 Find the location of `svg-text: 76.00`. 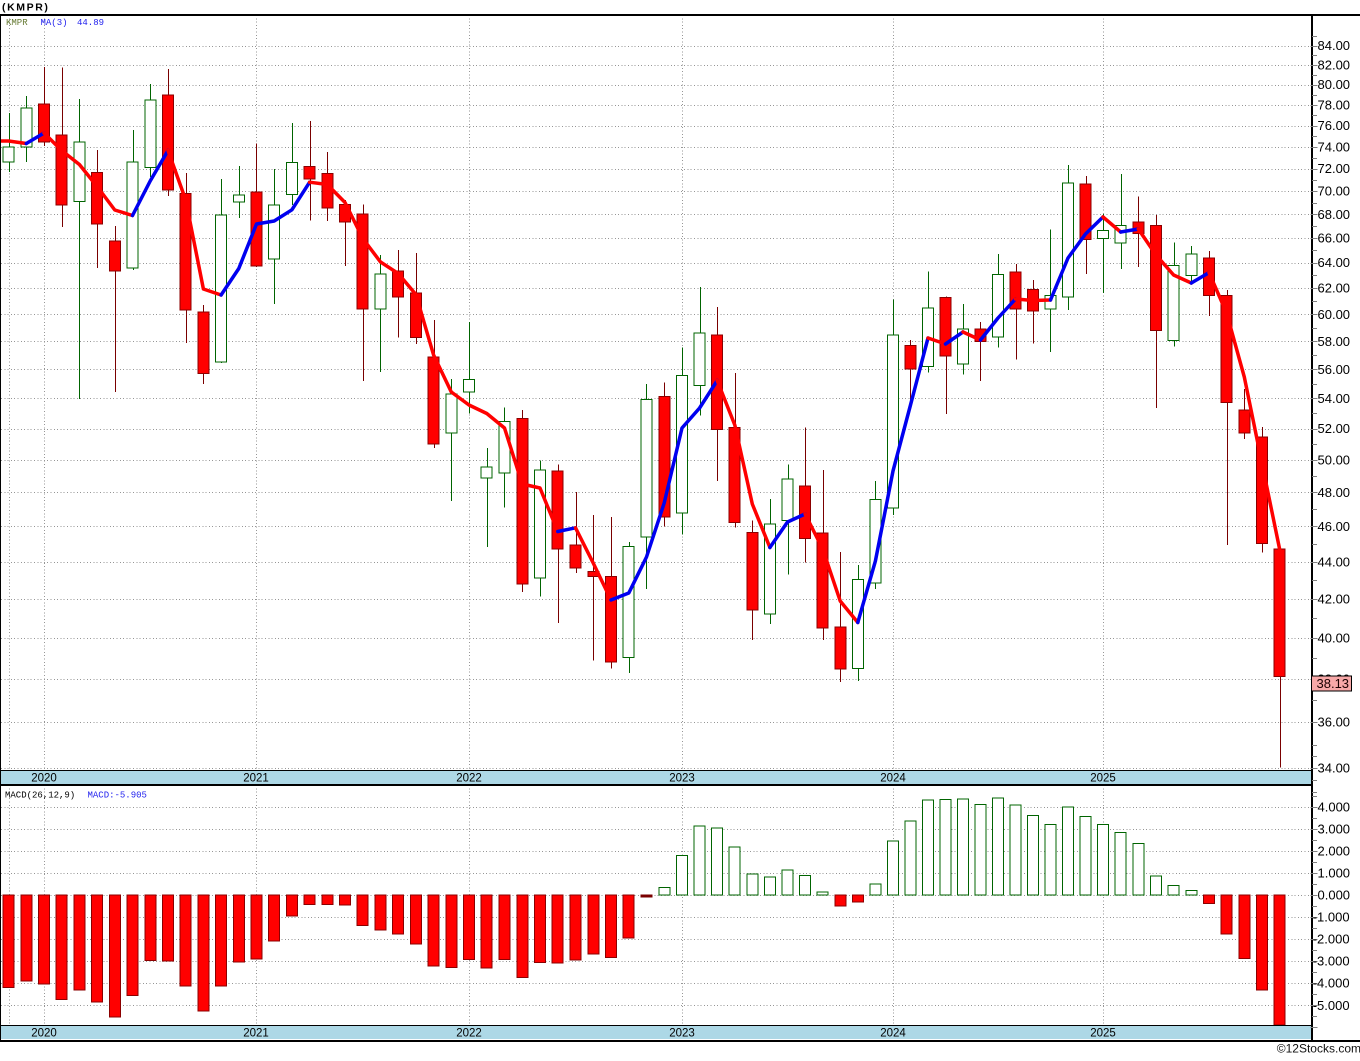

svg-text: 76.00 is located at coordinates (1334, 125).